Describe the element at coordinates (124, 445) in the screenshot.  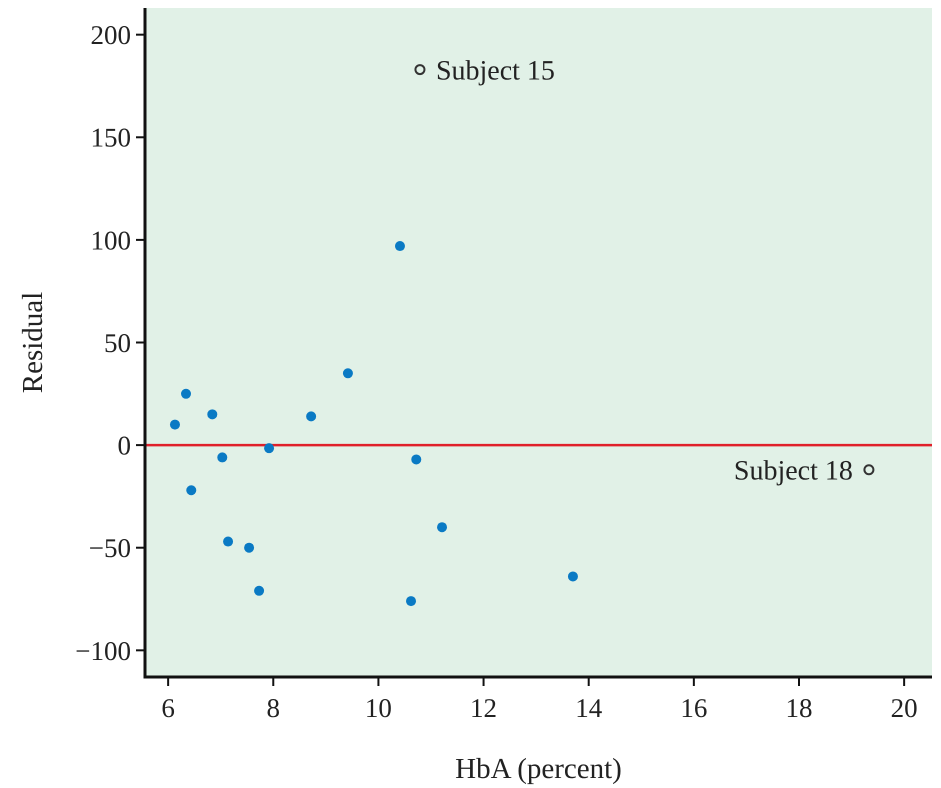
I see `y-tick-label: 0` at that location.